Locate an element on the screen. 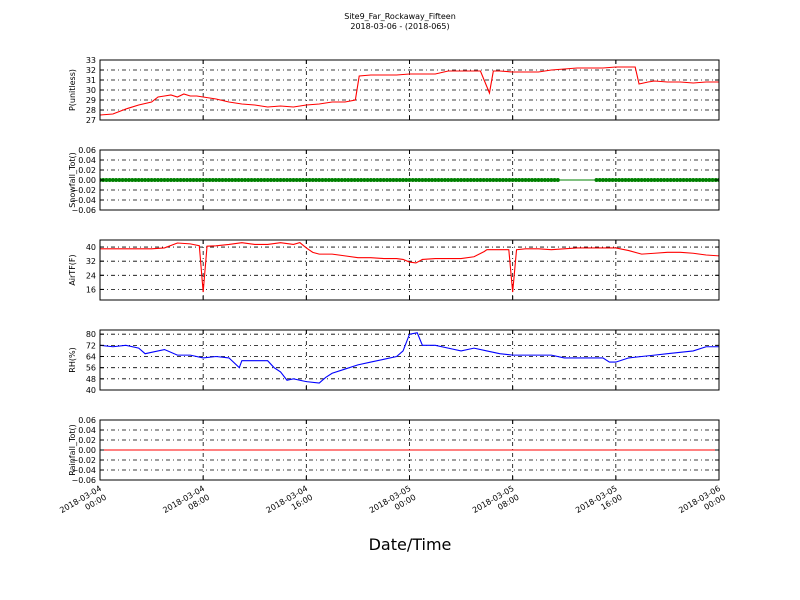 Image resolution: width=800 pixels, height=600 pixels. y-axis-label: RH(%) is located at coordinates (72, 359).